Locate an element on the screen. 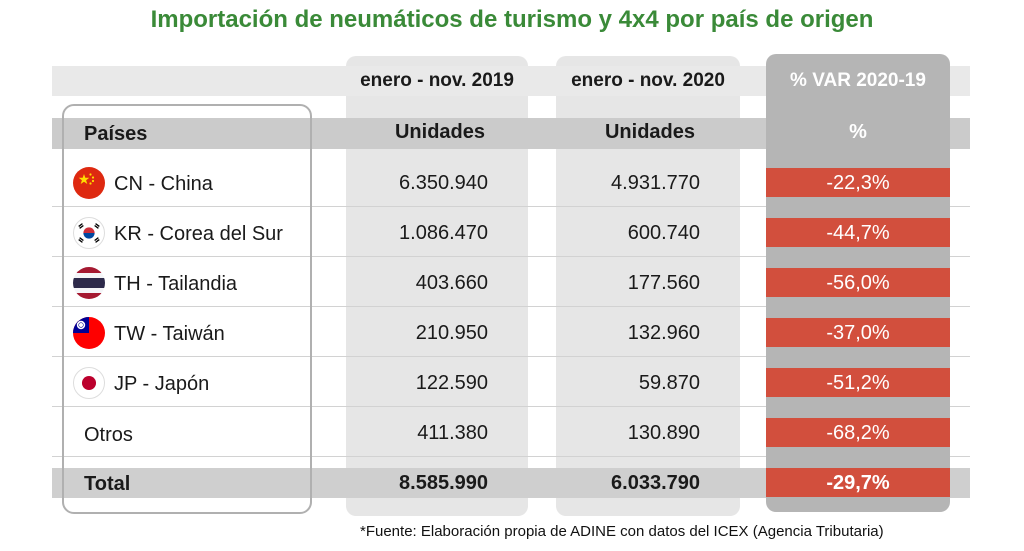  value-2020: 177.560 is located at coordinates (663, 283).